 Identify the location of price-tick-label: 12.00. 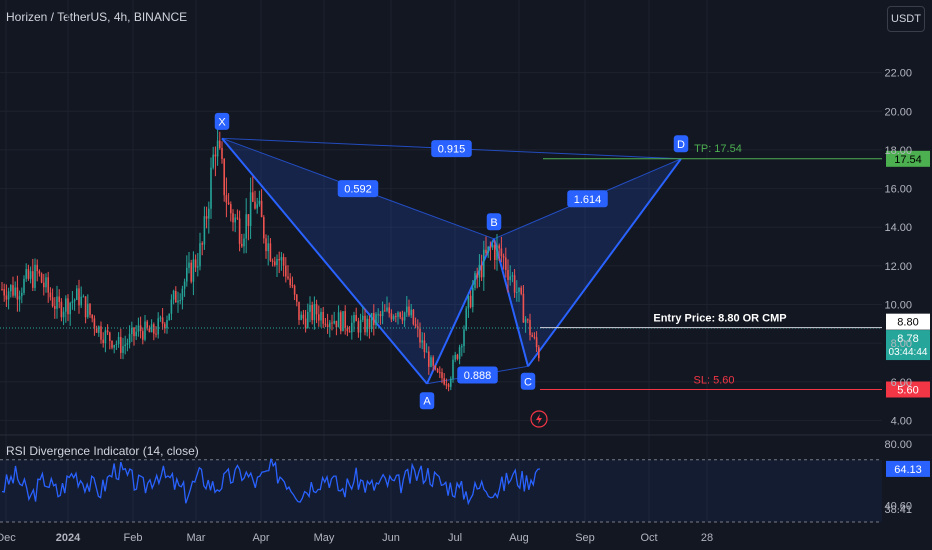
(898, 267).